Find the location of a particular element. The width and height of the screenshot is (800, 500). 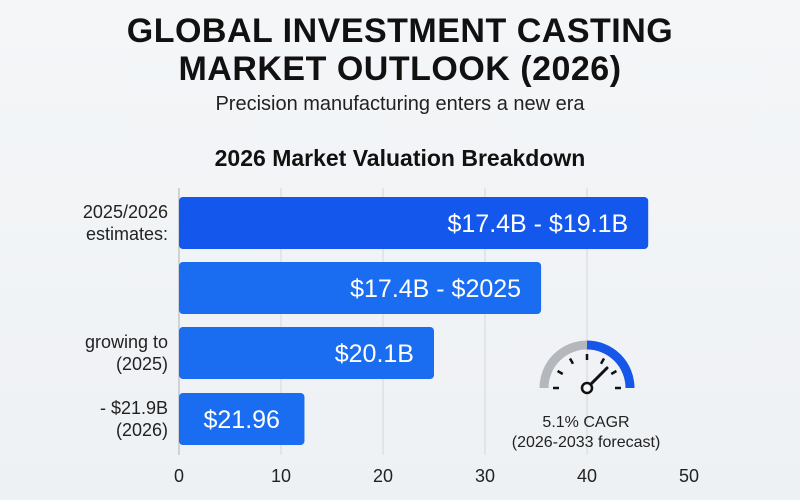

title-line-1: GLOBAL INVESTMENT CASTING is located at coordinates (400, 31).